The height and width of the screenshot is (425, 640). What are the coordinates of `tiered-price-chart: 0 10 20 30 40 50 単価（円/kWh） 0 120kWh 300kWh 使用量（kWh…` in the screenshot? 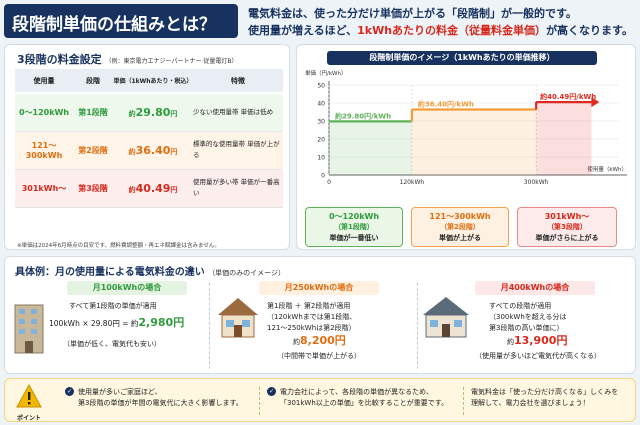 It's located at (466, 127).